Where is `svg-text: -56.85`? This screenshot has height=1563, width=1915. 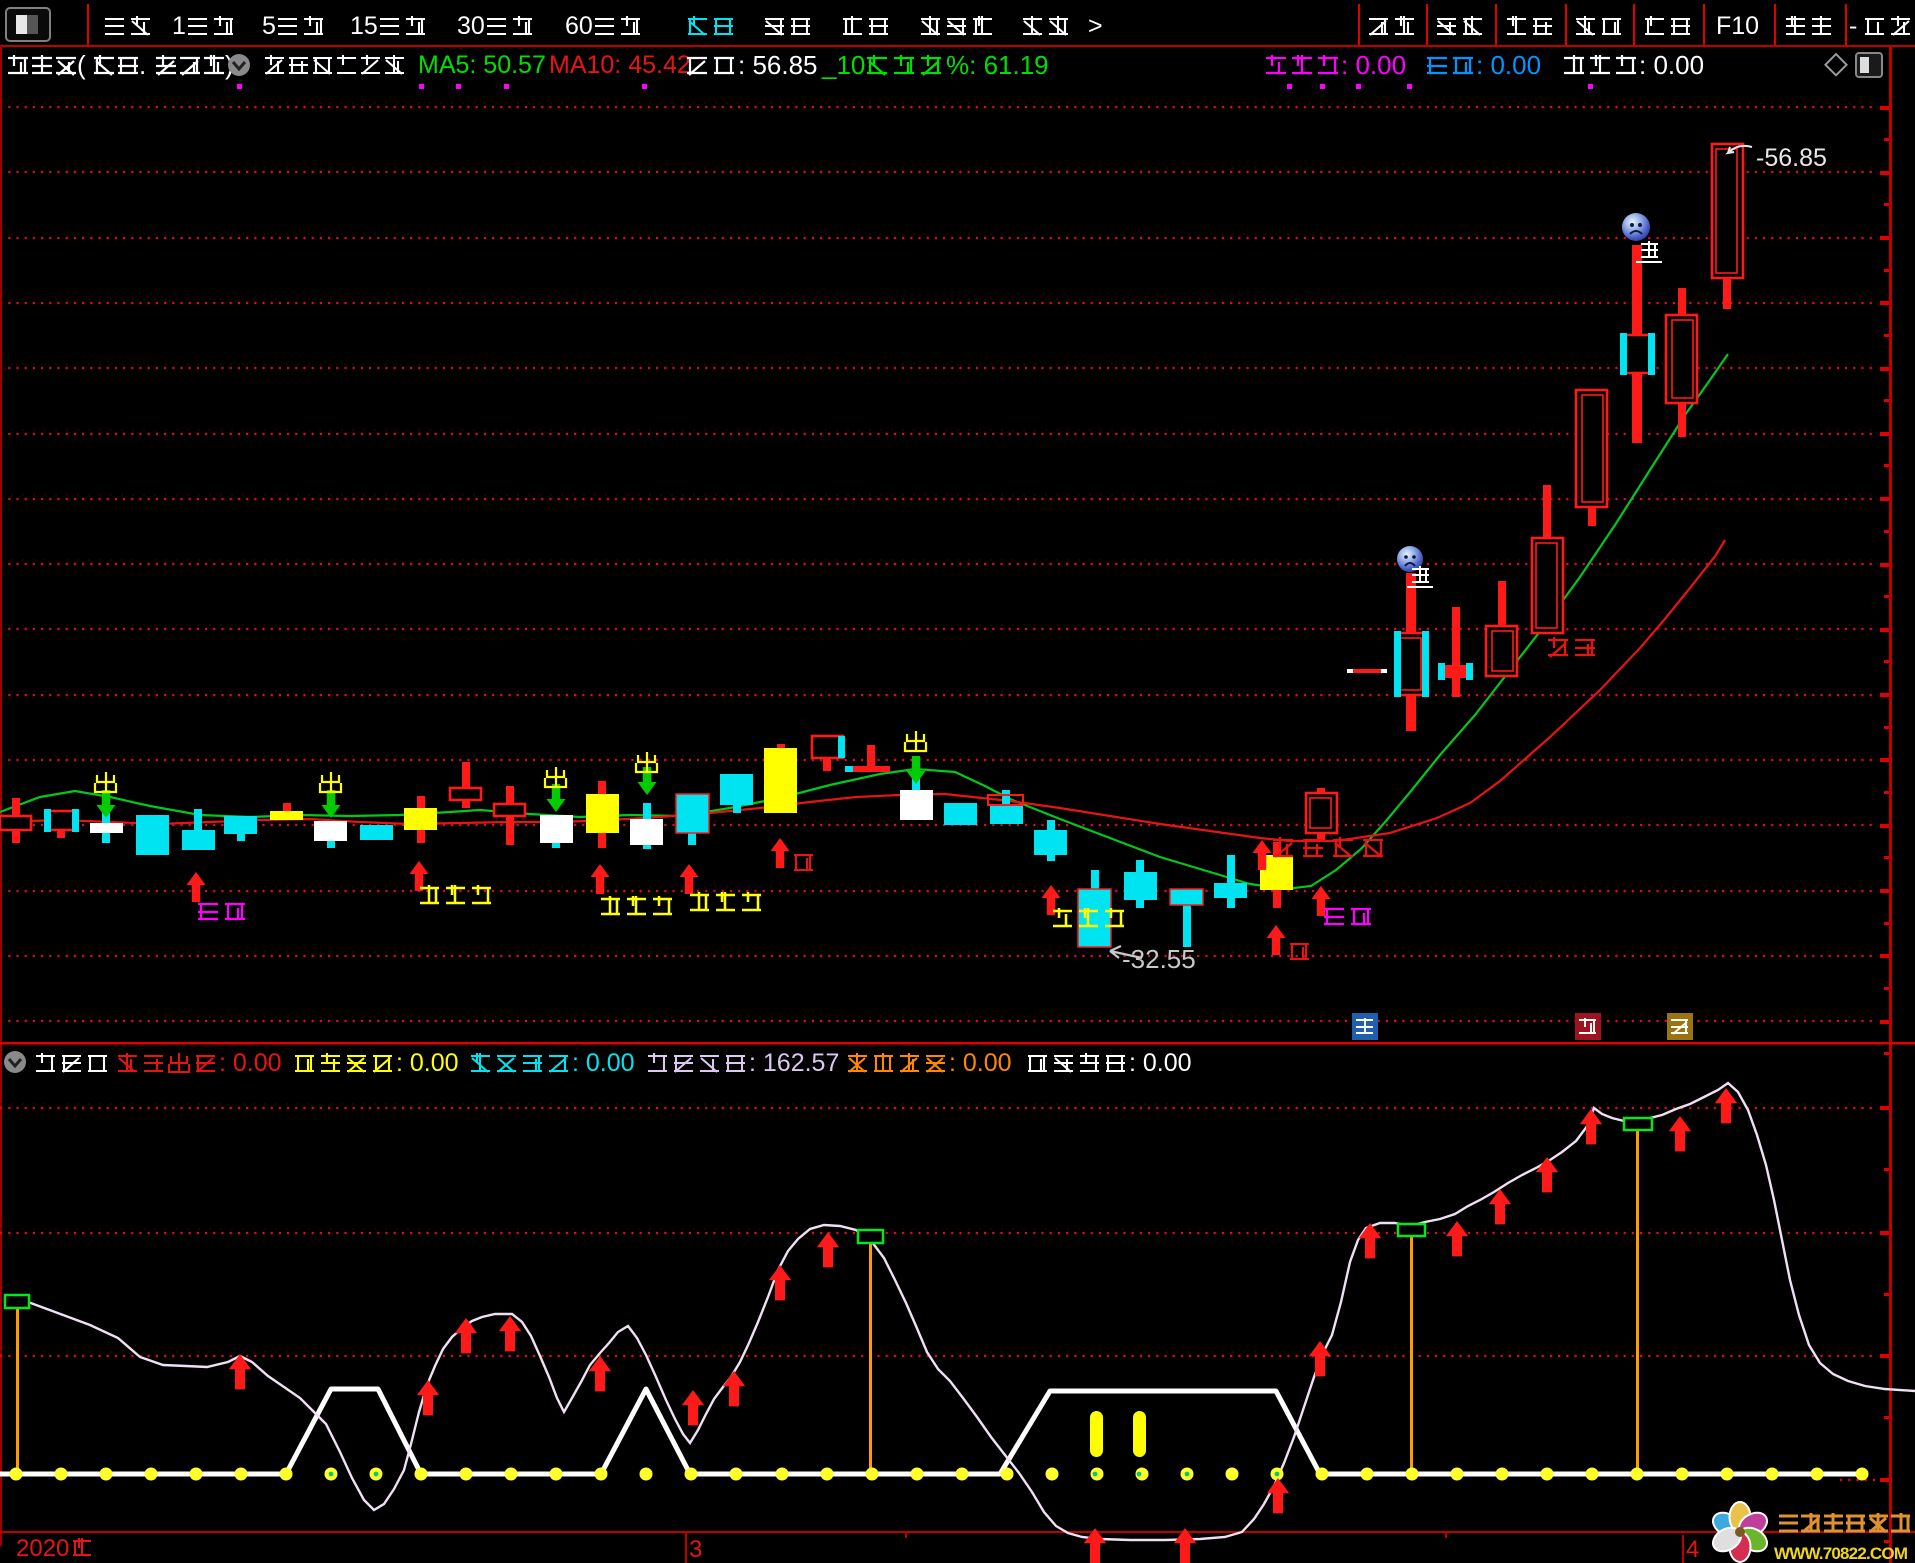 svg-text: -56.85 is located at coordinates (1791, 158).